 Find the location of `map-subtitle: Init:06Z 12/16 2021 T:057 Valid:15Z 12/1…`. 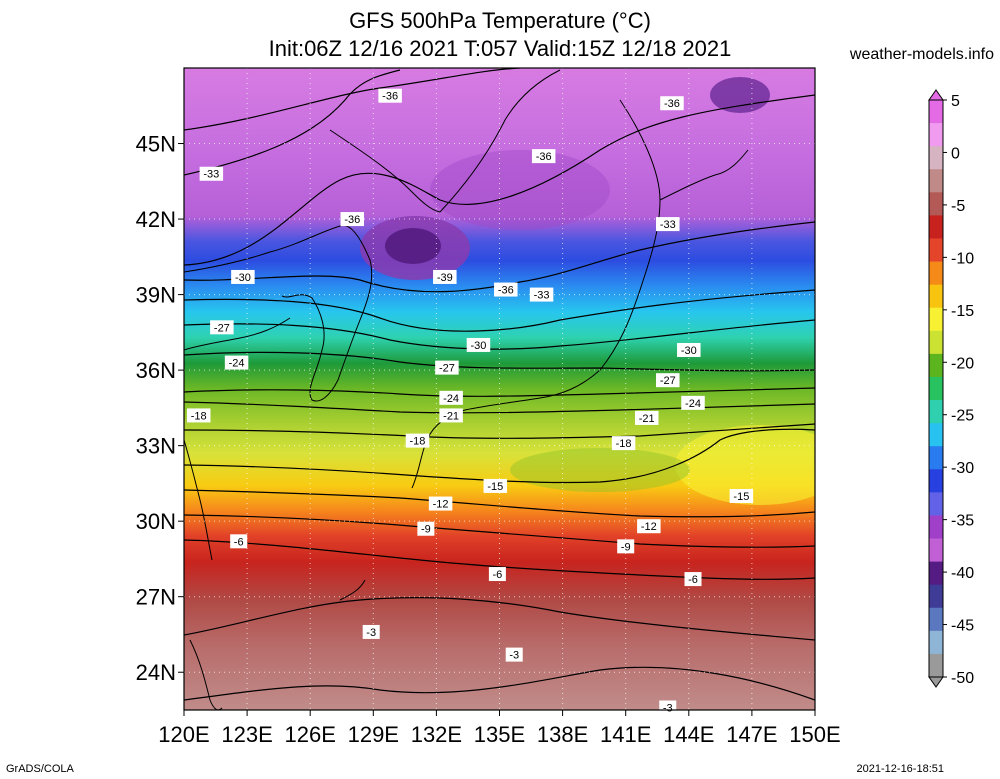

map-subtitle: Init:06Z 12/16 2021 T:057 Valid:15Z 12/1… is located at coordinates (500, 48).